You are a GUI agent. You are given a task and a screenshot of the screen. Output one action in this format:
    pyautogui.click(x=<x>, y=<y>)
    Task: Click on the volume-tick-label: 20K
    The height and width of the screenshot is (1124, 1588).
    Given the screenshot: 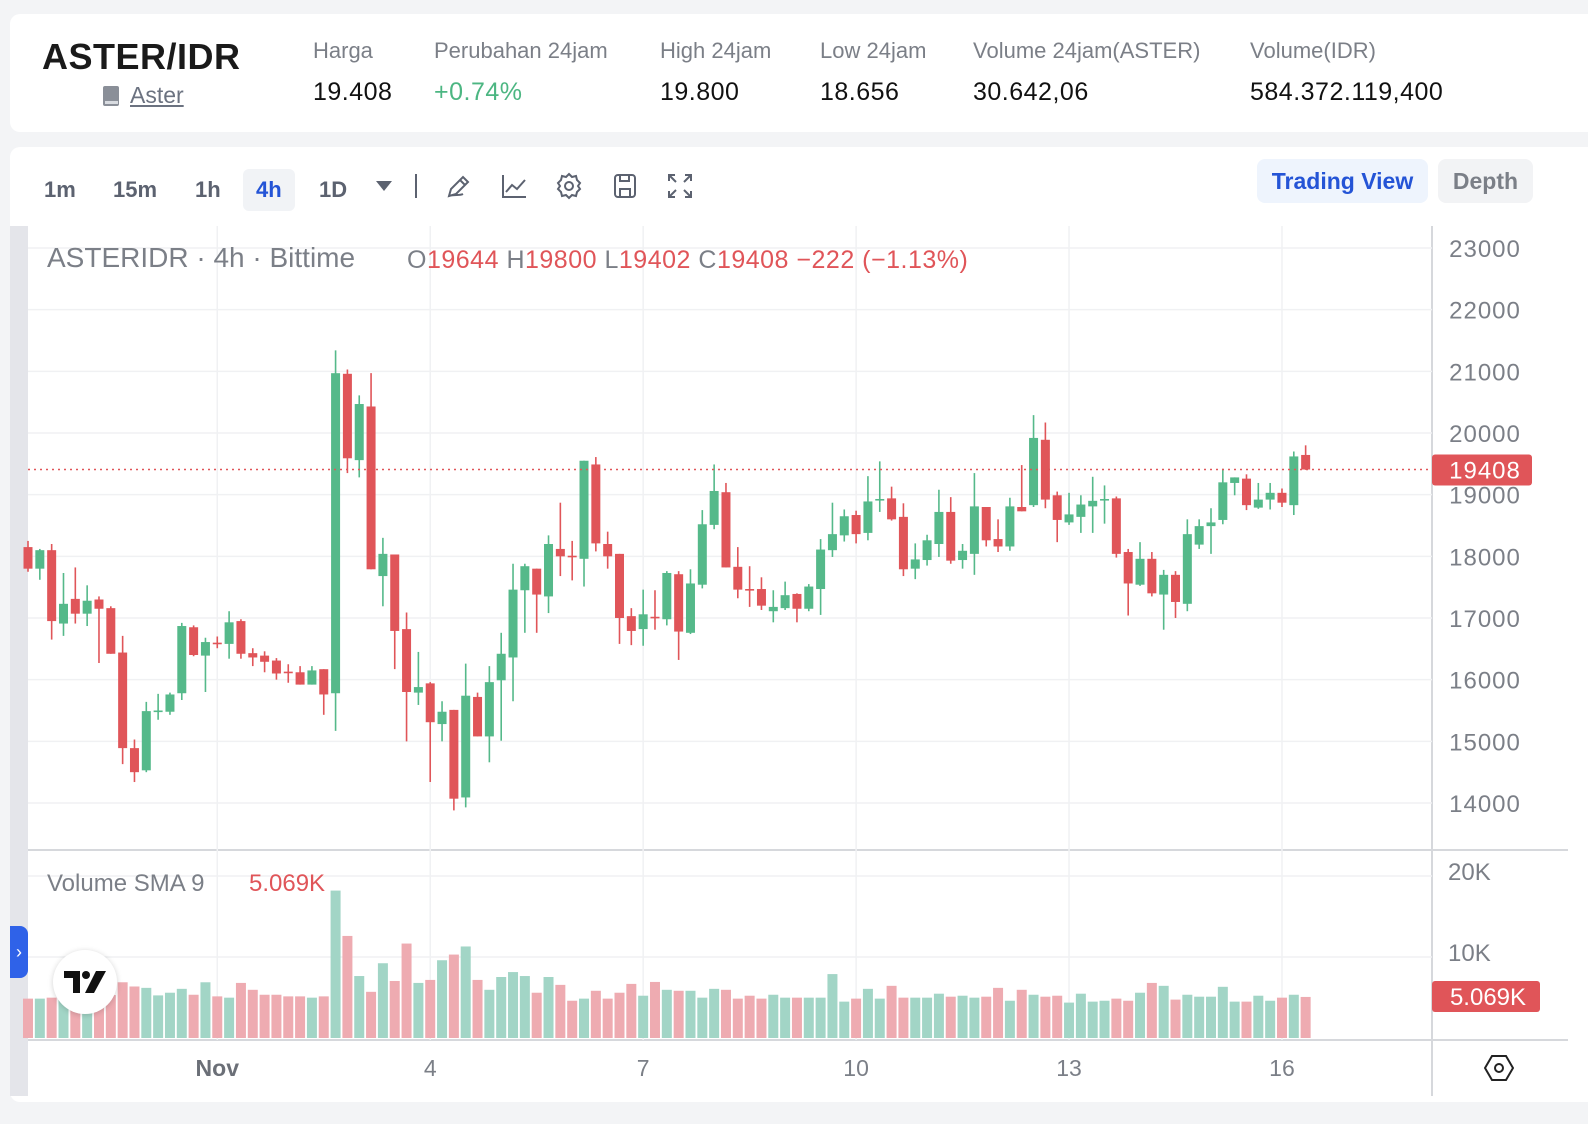 What is the action you would take?
    pyautogui.click(x=1469, y=872)
    